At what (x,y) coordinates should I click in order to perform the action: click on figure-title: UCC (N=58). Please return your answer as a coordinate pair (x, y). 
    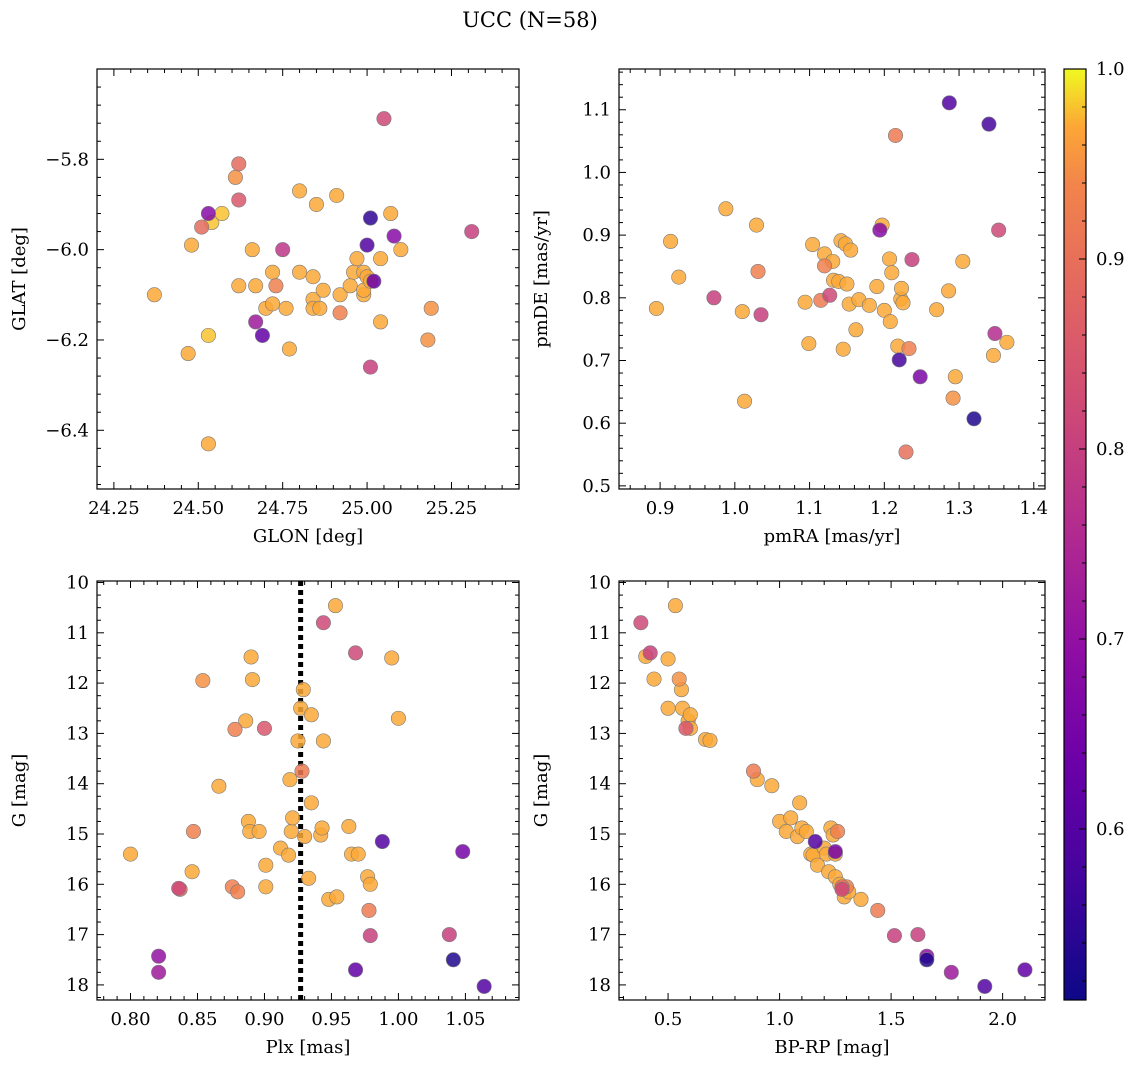
    Looking at the image, I should click on (530, 20).